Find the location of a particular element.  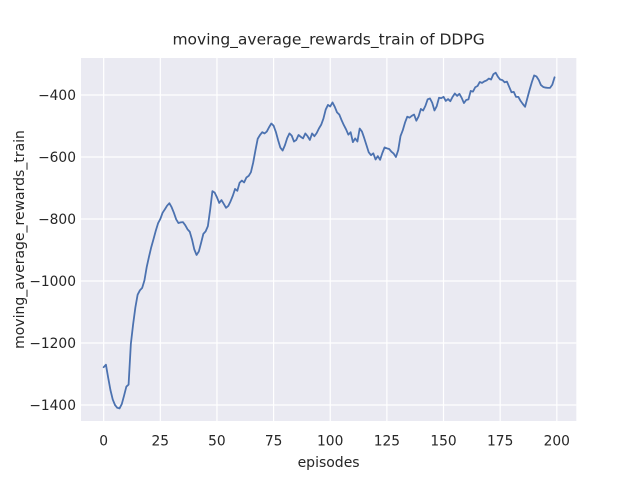

y-tick-label: −800 is located at coordinates (57, 220).